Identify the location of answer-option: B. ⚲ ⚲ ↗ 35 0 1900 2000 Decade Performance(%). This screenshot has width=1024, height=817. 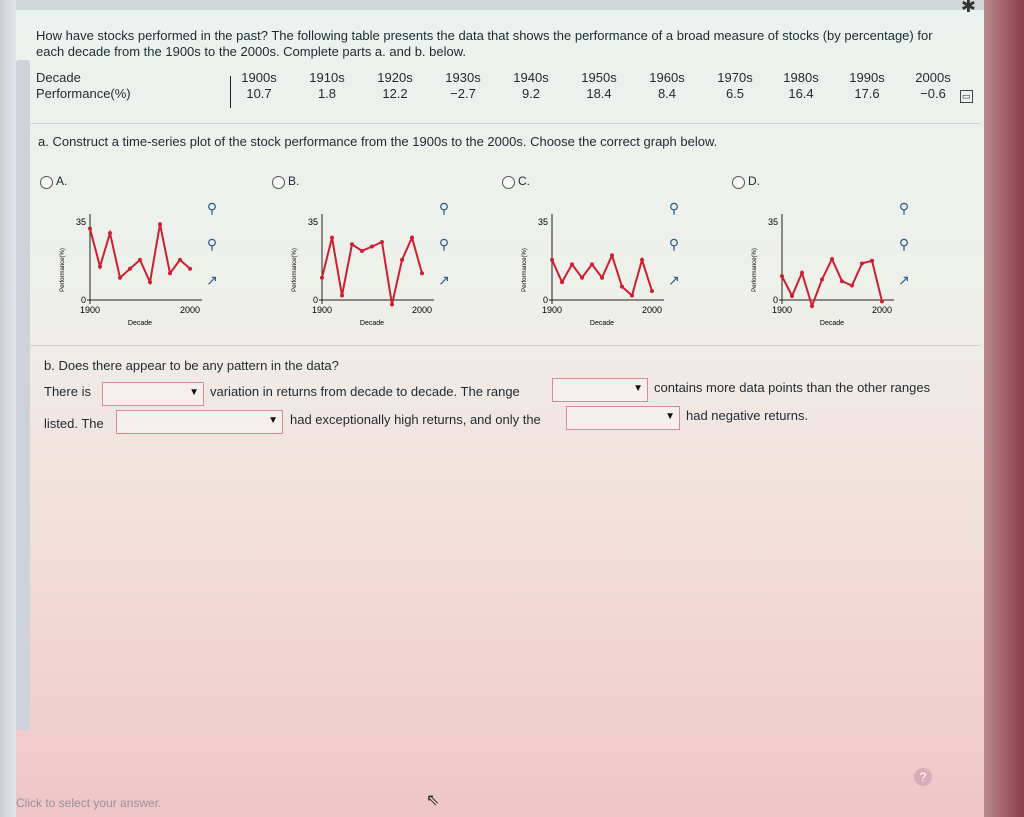
(374, 255).